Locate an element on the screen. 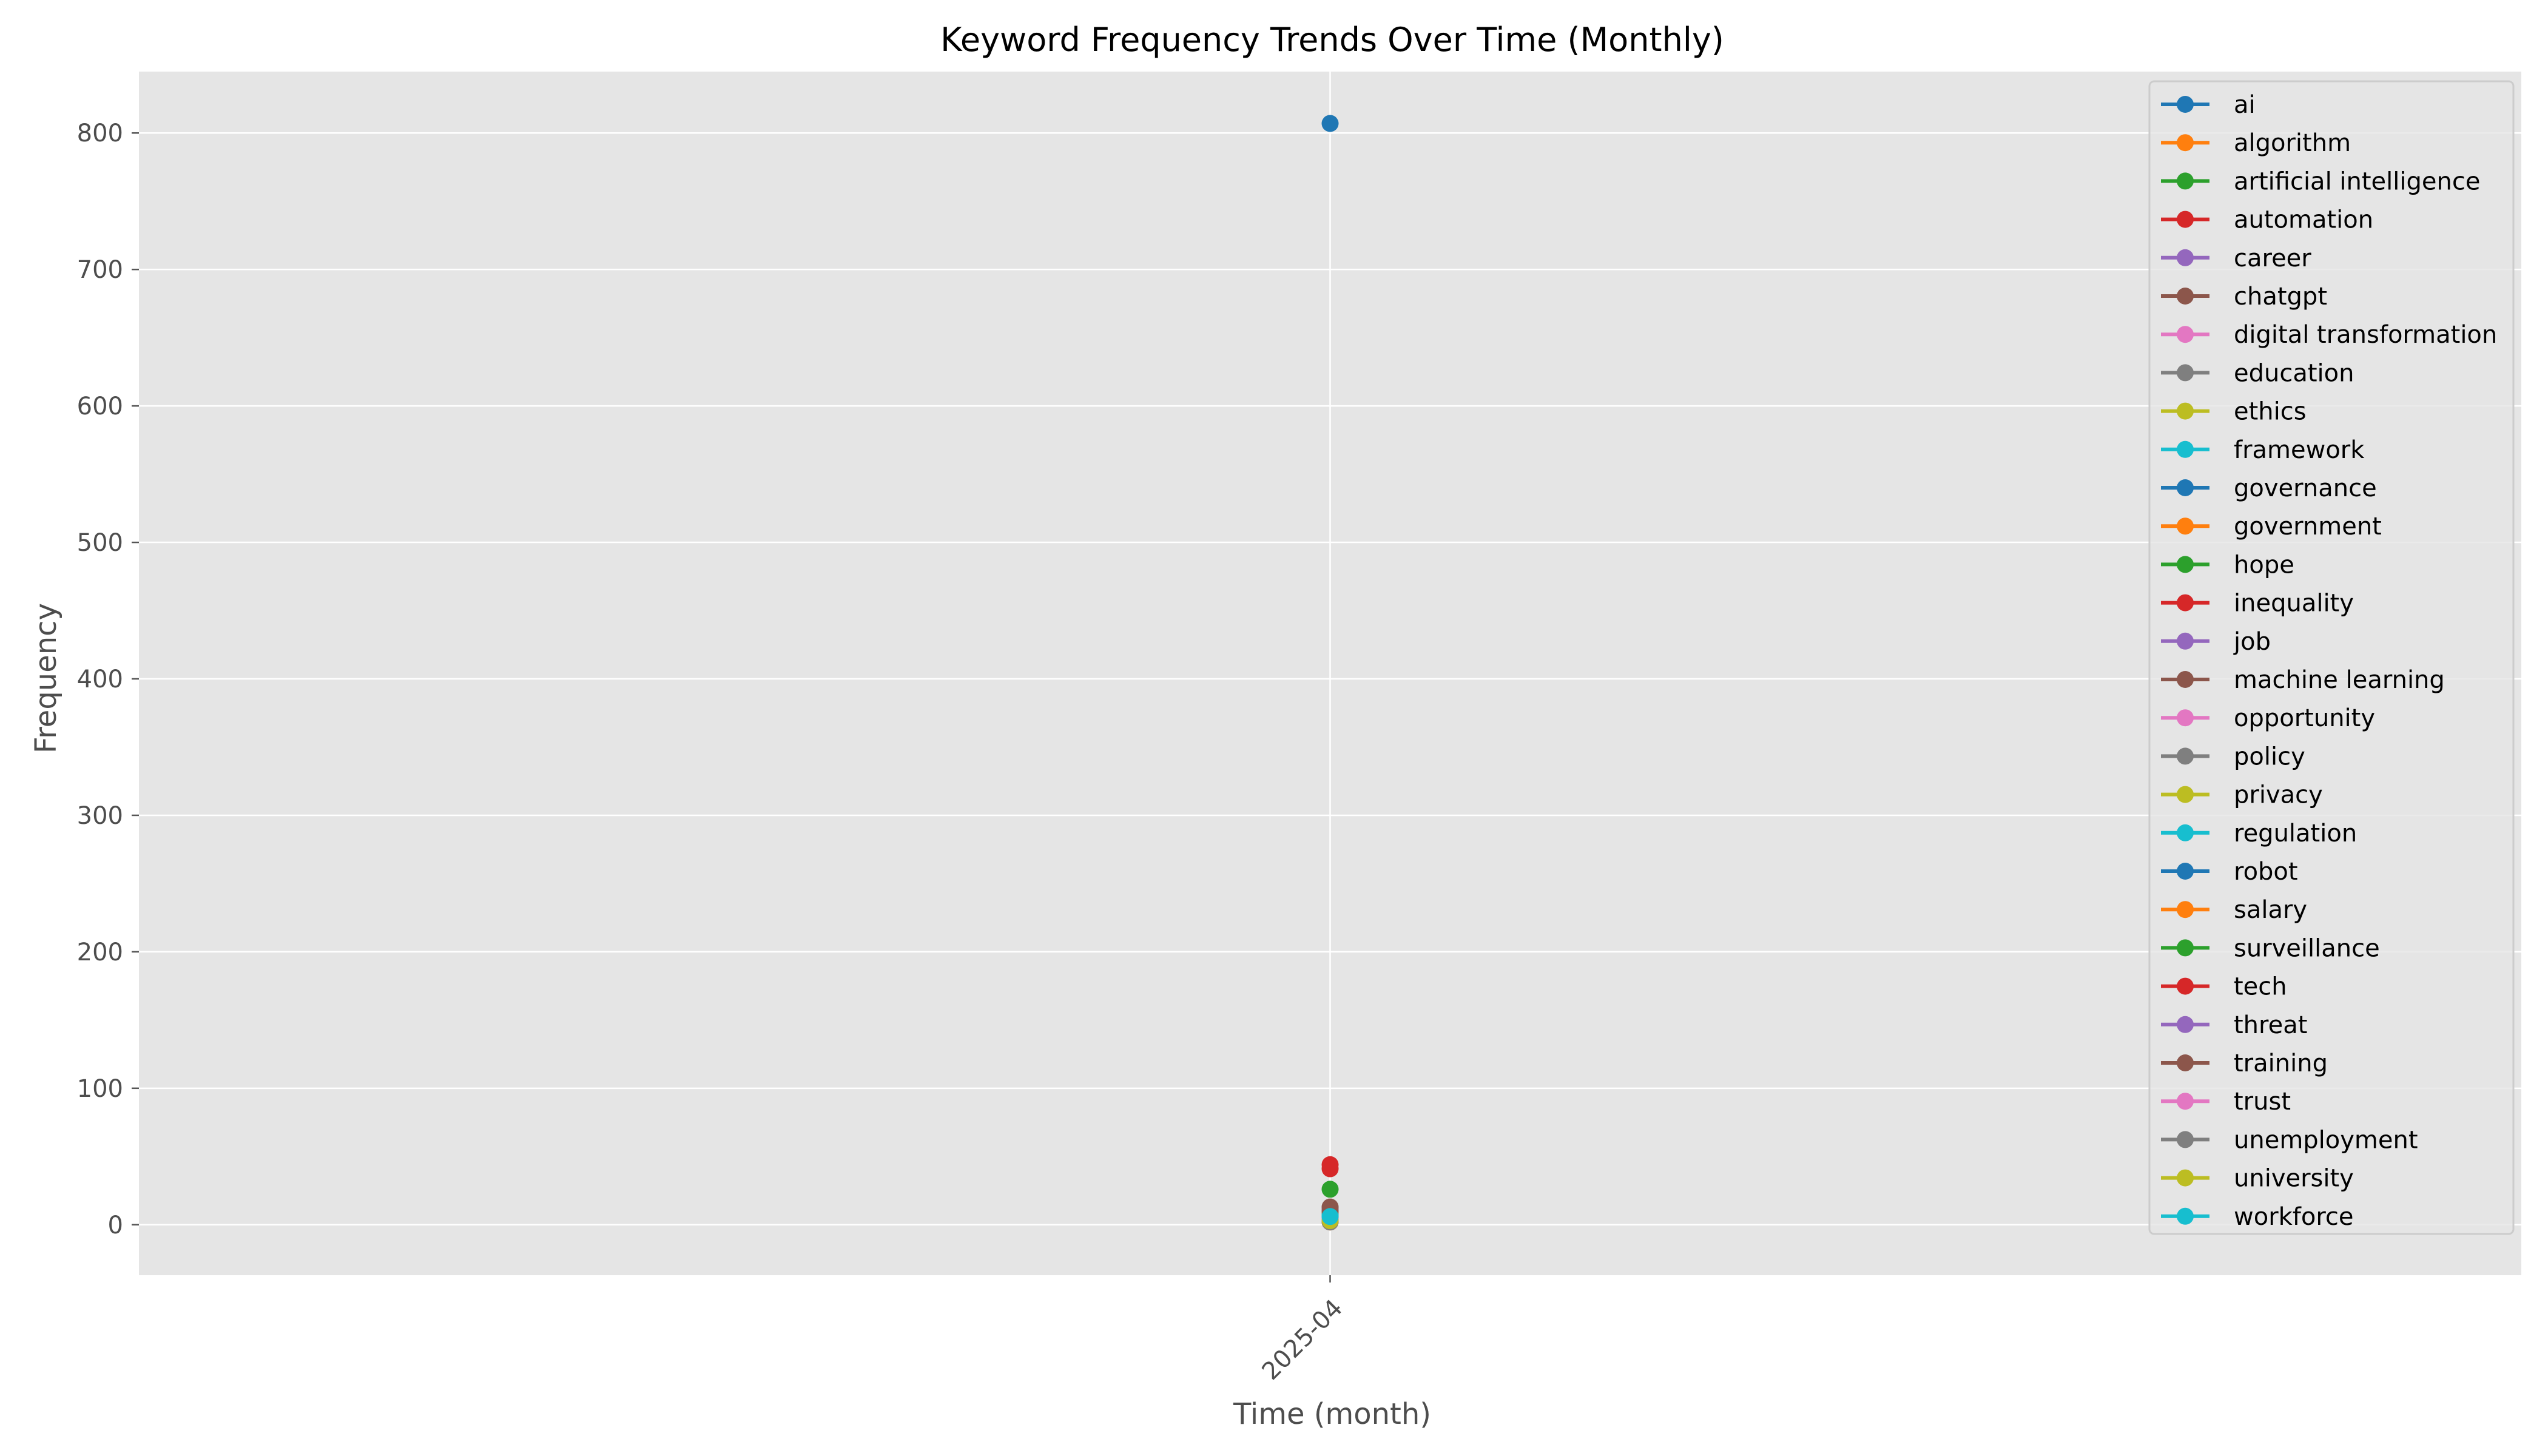 This screenshot has height=1456, width=2548. legend-item: governance is located at coordinates (2269, 488).